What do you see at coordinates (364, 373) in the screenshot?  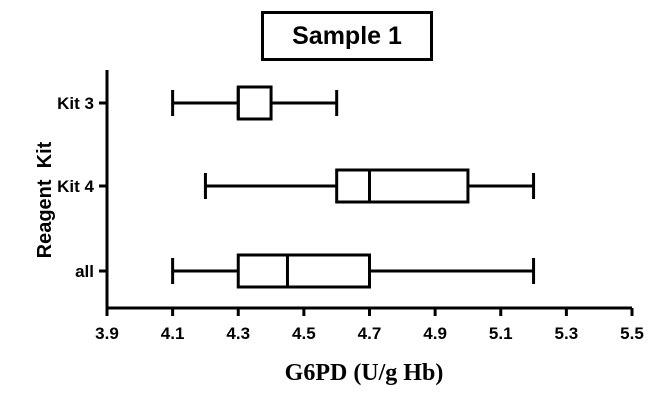 I see `x-axis-label: G6PD (U/g Hb)` at bounding box center [364, 373].